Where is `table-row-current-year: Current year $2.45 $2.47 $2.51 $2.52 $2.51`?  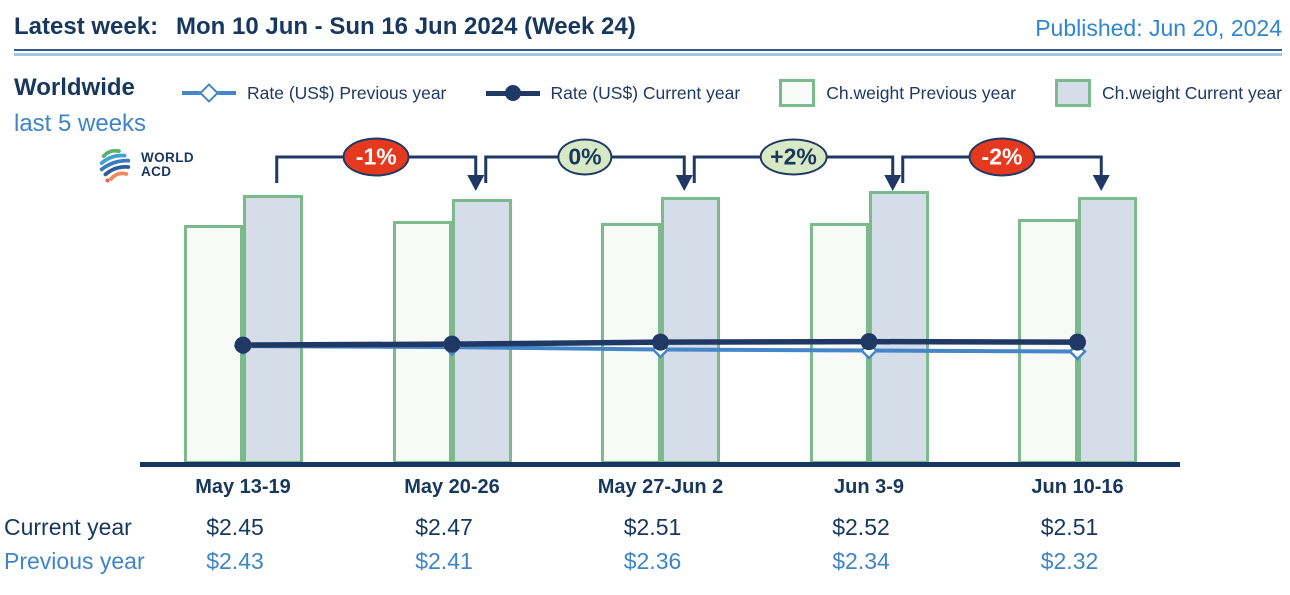
table-row-current-year: Current year $2.45 $2.47 $2.51 $2.52 $2.51 is located at coordinates (645, 530).